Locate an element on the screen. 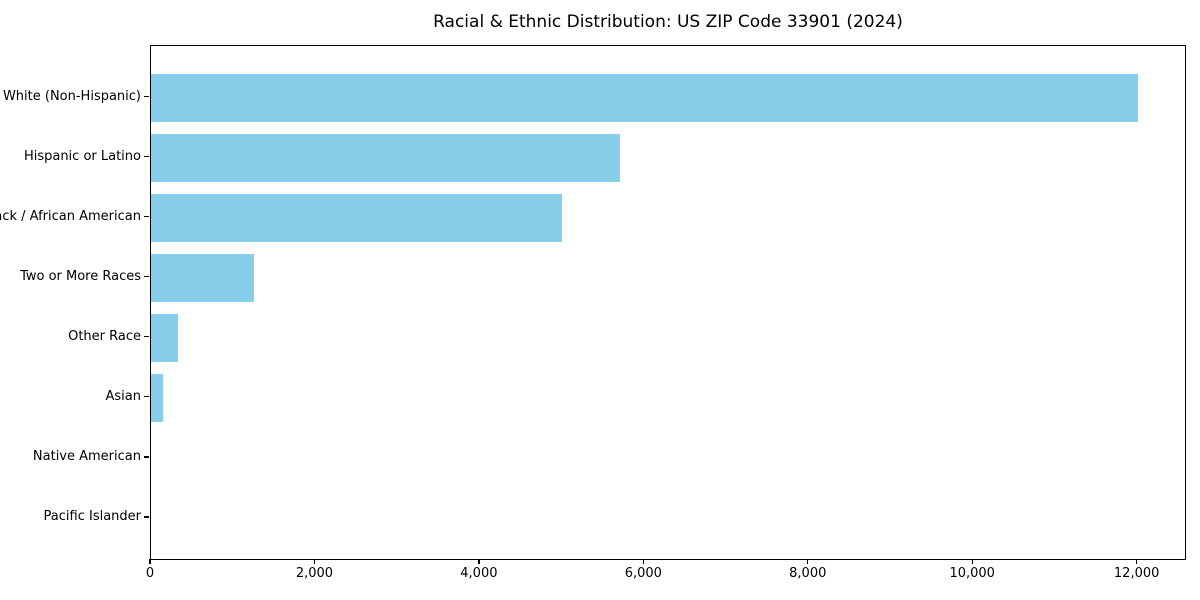  y-tick-label: Hispanic or Latino is located at coordinates (82, 156).